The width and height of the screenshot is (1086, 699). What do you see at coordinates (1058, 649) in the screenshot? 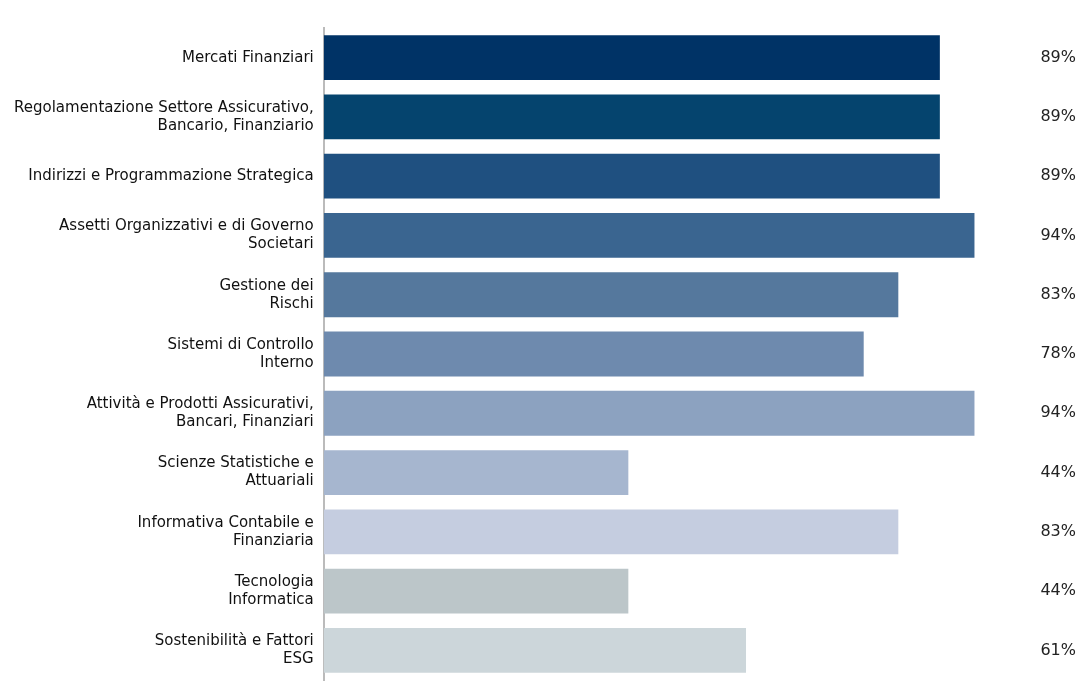
I see `data-label: 61%` at bounding box center [1058, 649].